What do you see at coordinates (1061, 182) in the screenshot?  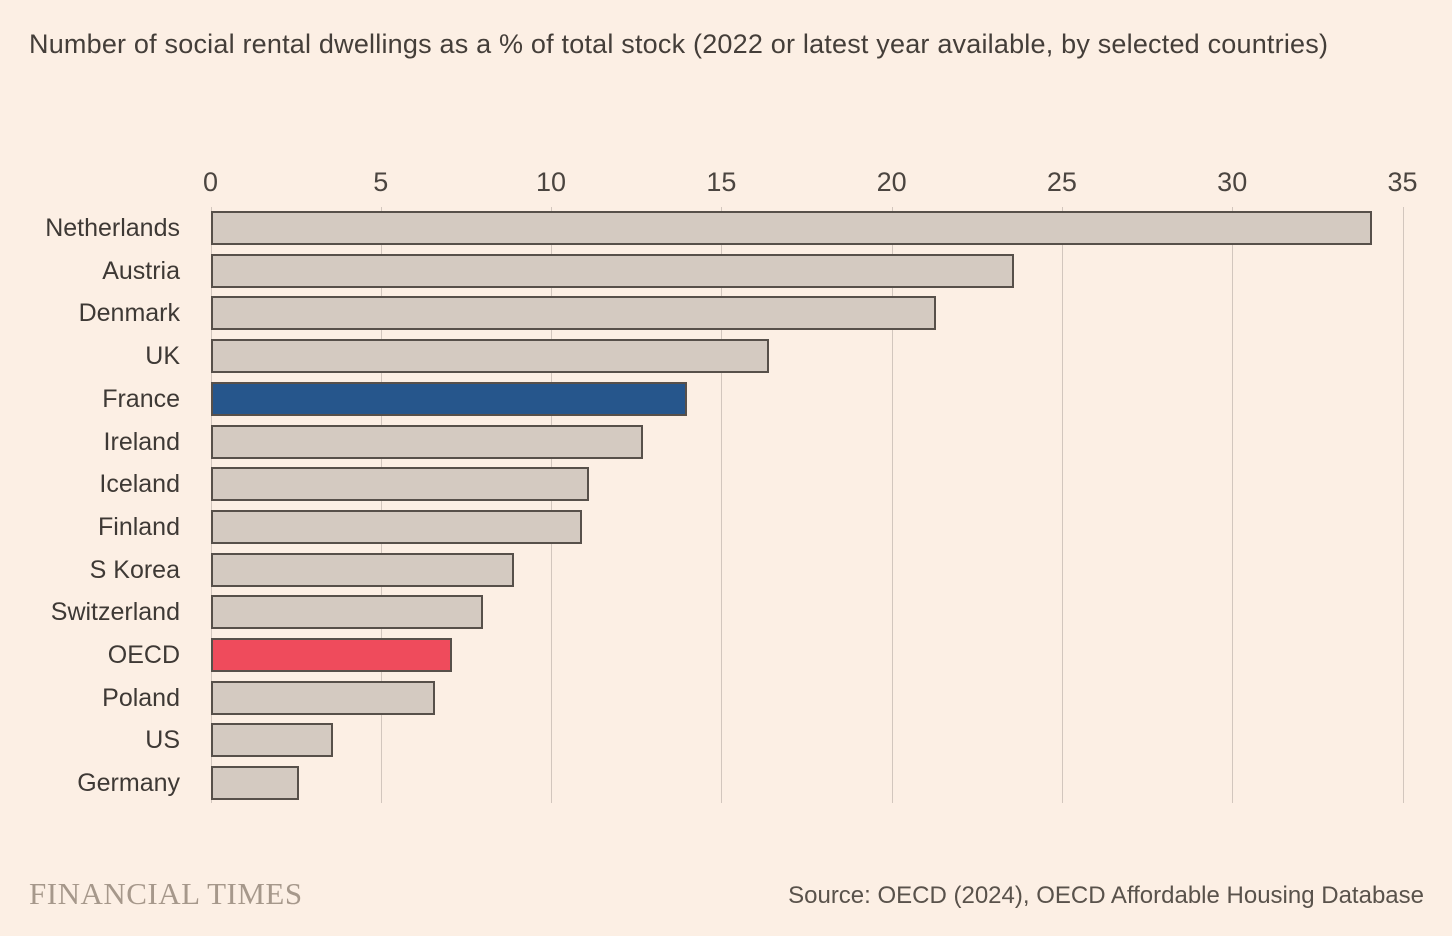 I see `x-tick-label-25: 25` at bounding box center [1061, 182].